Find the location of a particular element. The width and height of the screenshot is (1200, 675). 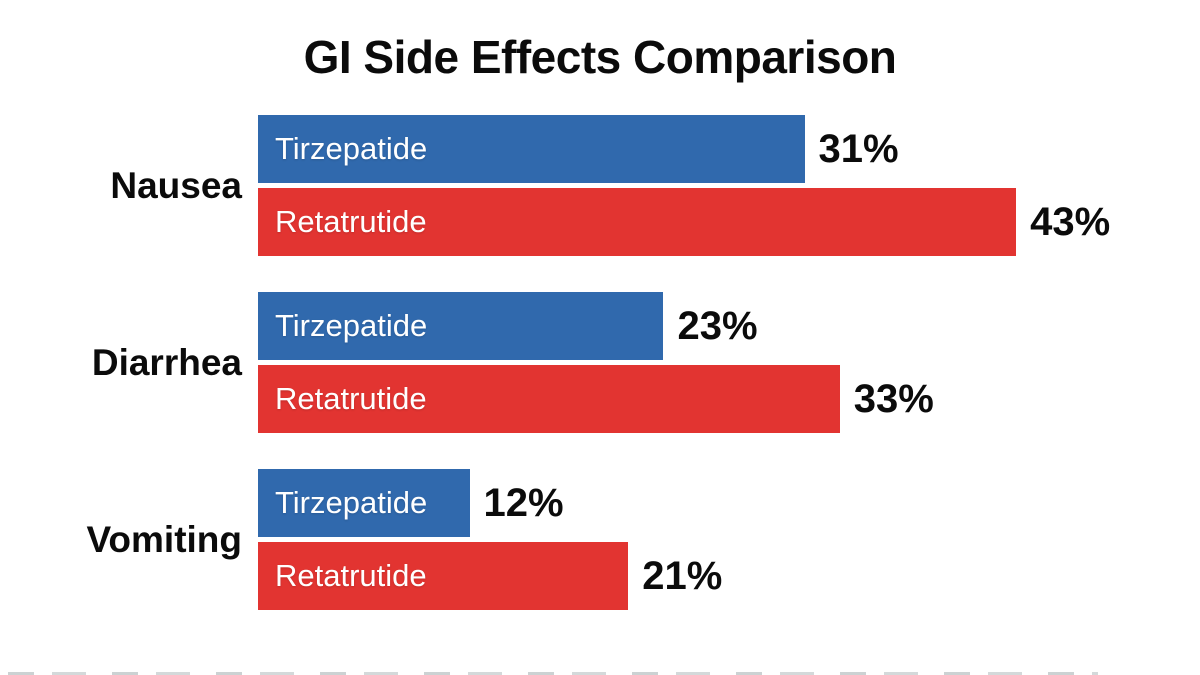

category-label: Diarrhea is located at coordinates (166, 362).